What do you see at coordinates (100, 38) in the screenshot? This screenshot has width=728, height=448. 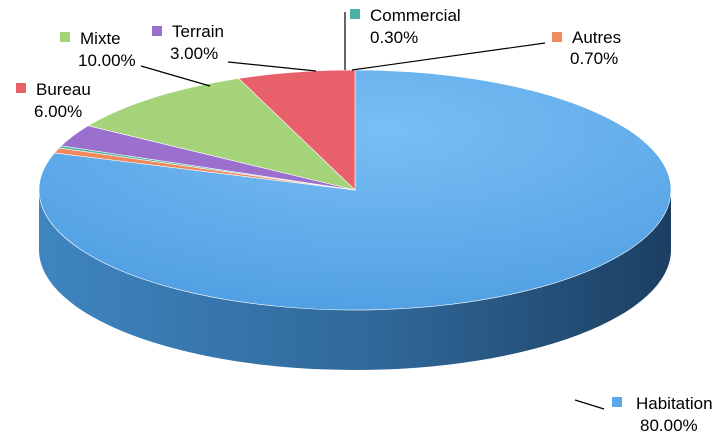 I see `slice-name-mixte: Mixte` at bounding box center [100, 38].